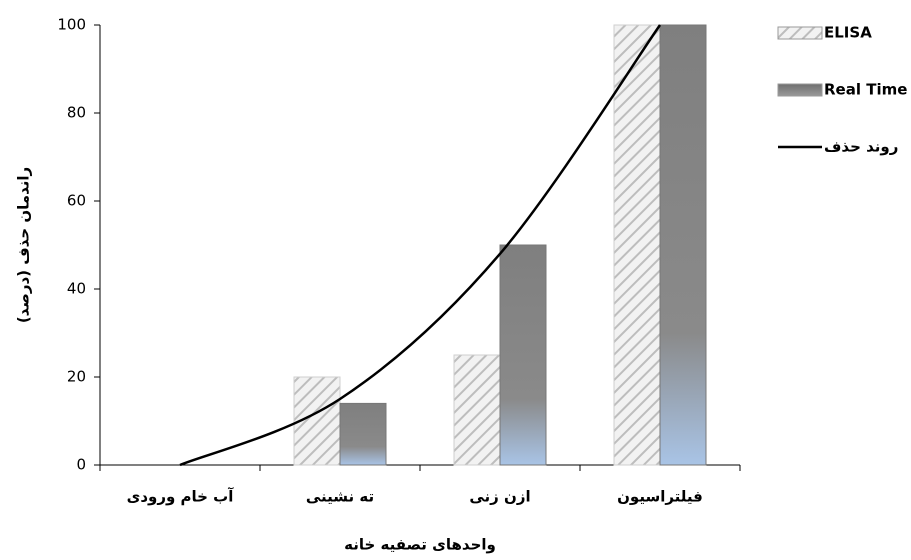  Describe the element at coordinates (76, 289) in the screenshot. I see `y-tick-label: 40` at that location.